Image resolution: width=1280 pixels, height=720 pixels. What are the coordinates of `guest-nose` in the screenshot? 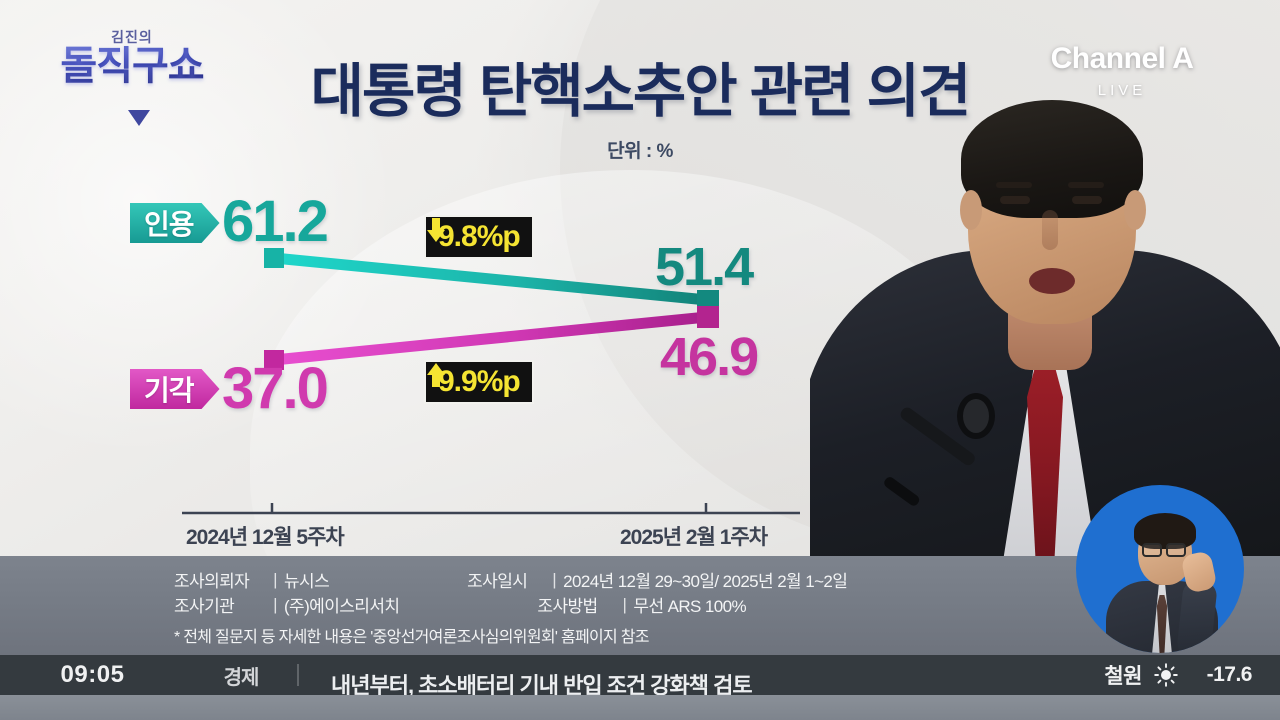 It's located at (1050, 230).